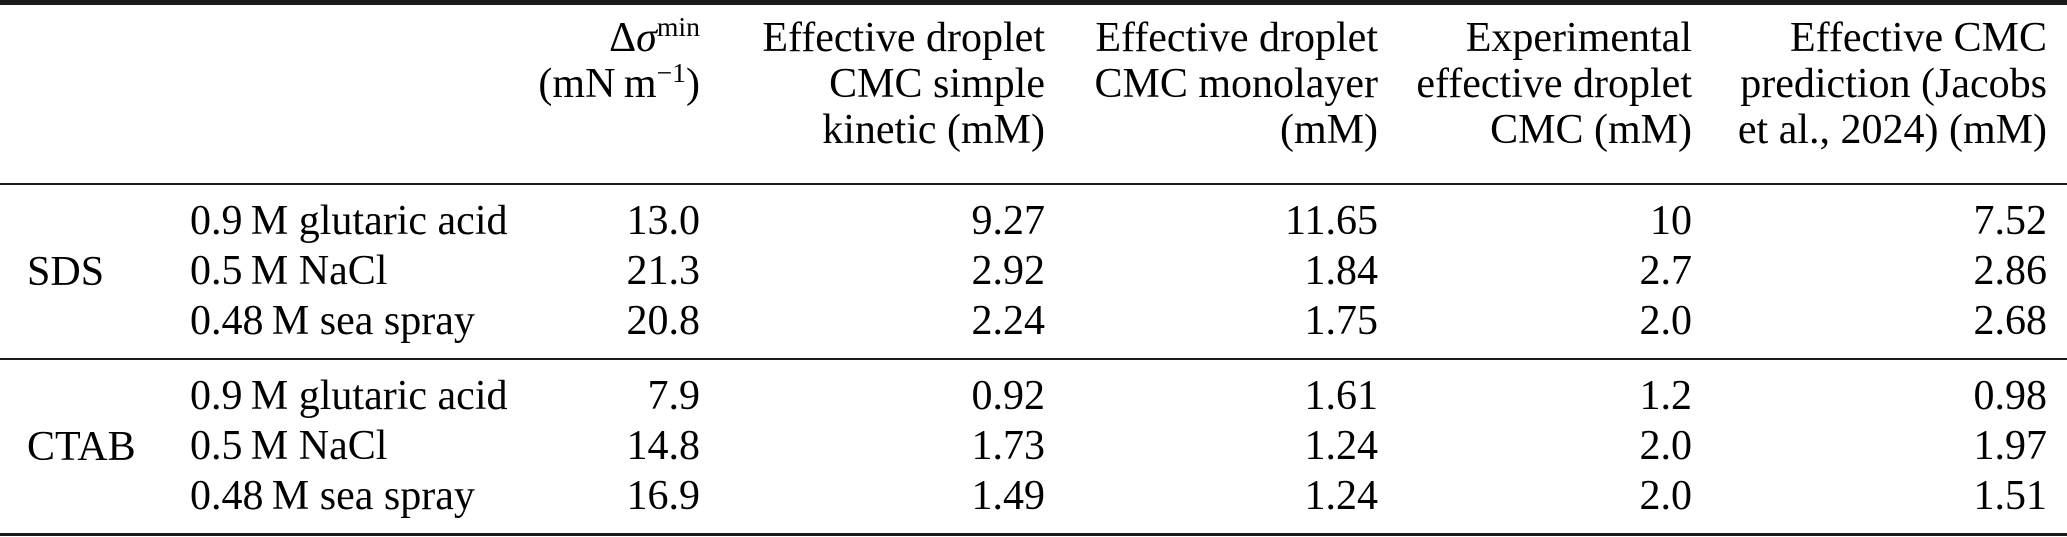  What do you see at coordinates (2010, 496) in the screenshot?
I see `value-cell-cmc-prediction: 1.51` at bounding box center [2010, 496].